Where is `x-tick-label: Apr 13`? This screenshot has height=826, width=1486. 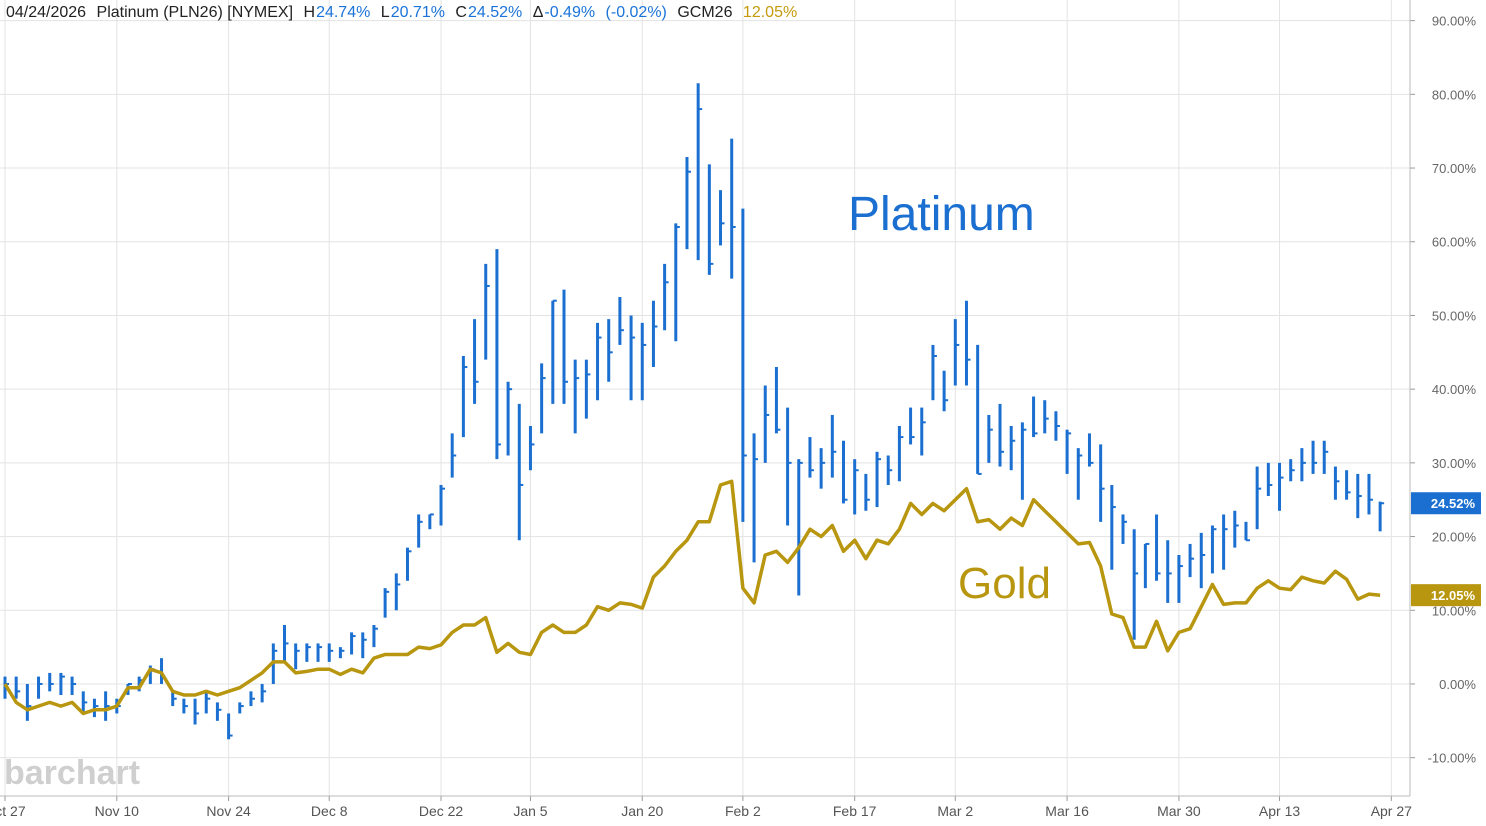 x-tick-label: Apr 13 is located at coordinates (1279, 811).